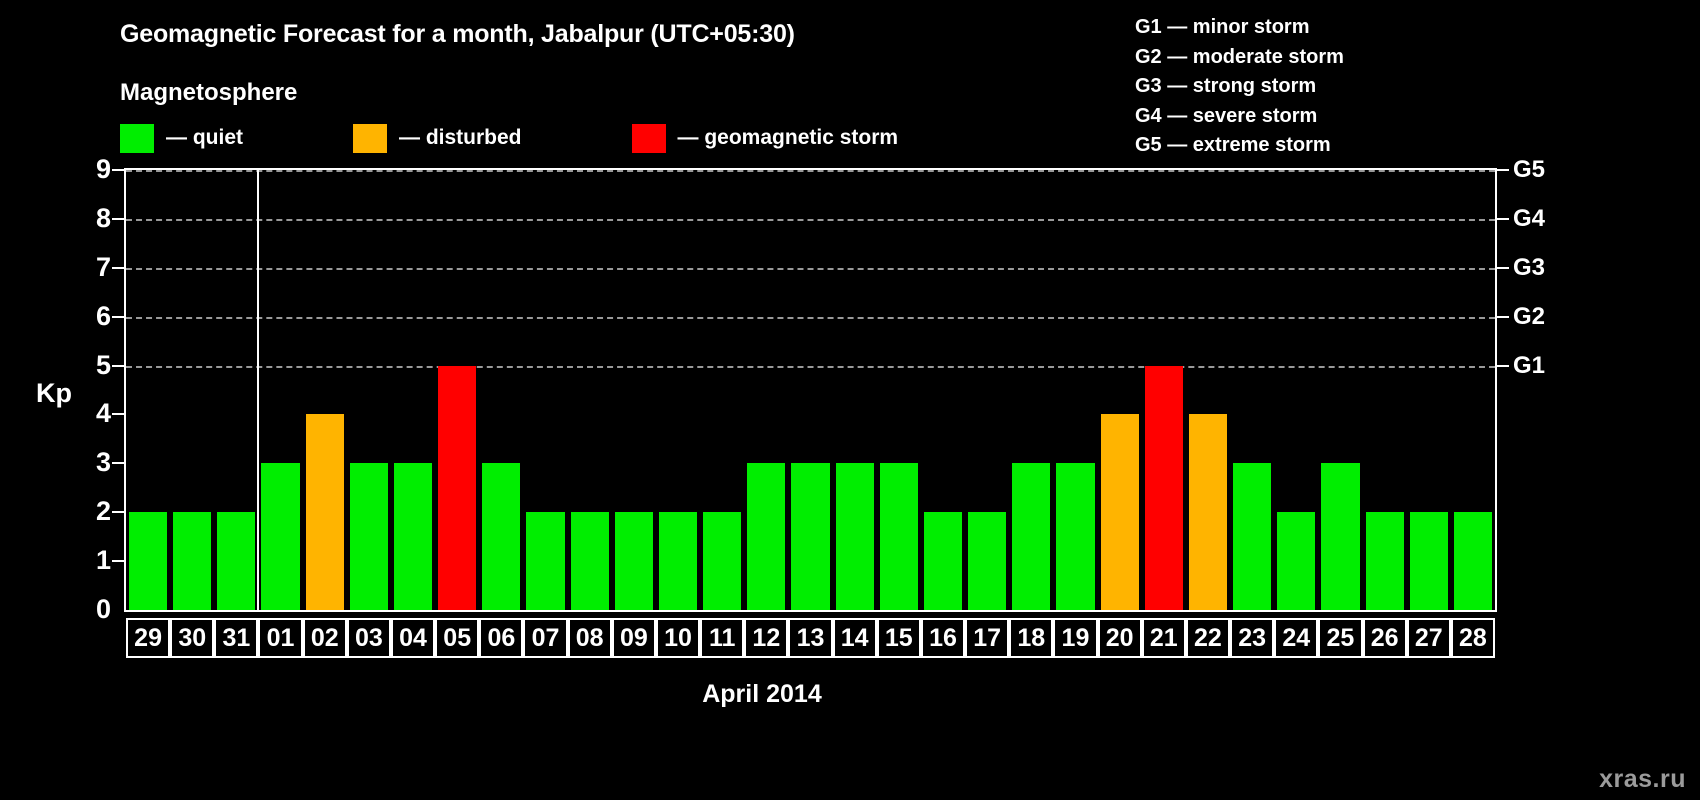 The image size is (1700, 800). What do you see at coordinates (103, 560) in the screenshot?
I see `y-axis-tick-label: 1` at bounding box center [103, 560].